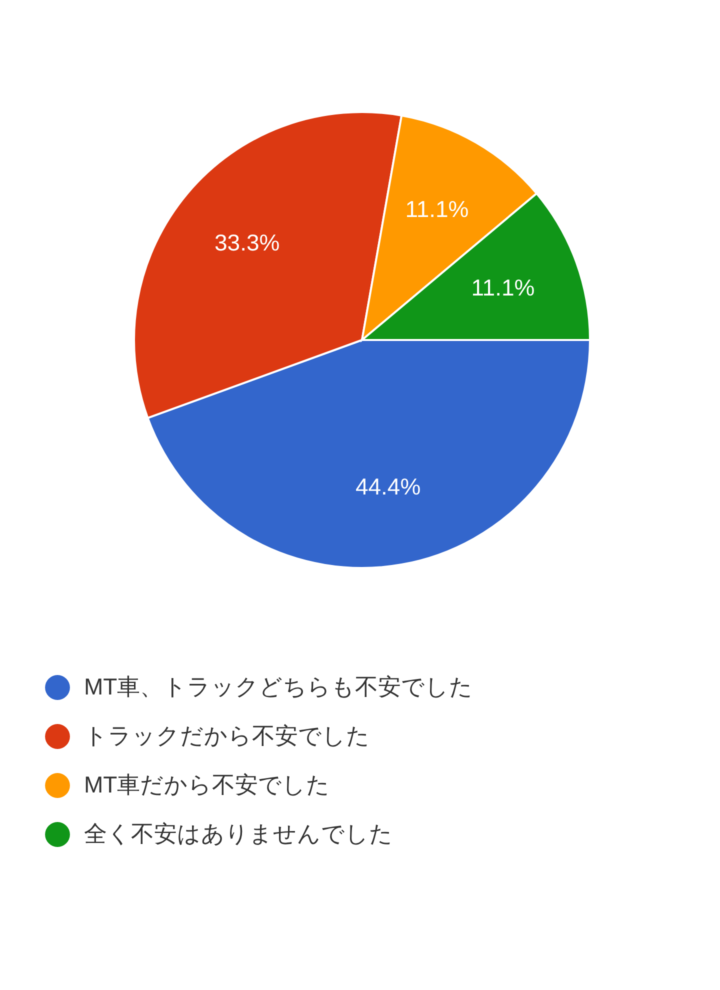 The image size is (720, 990). I want to click on data-label: 33.3%, so click(247, 243).